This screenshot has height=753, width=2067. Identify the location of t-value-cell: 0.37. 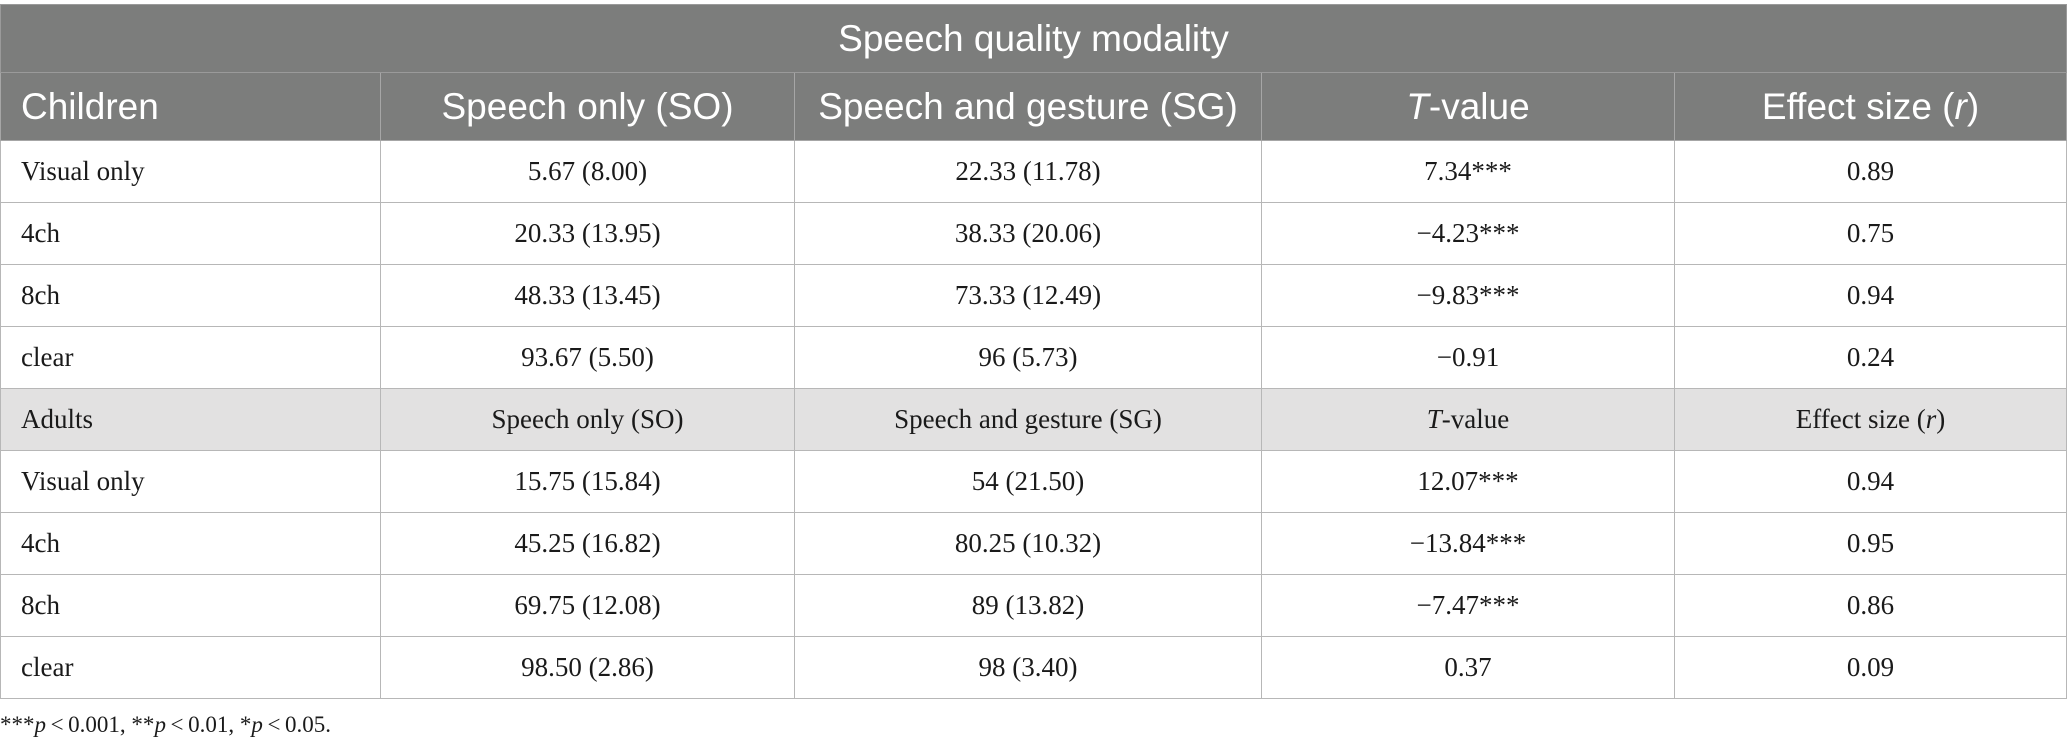
(1468, 667).